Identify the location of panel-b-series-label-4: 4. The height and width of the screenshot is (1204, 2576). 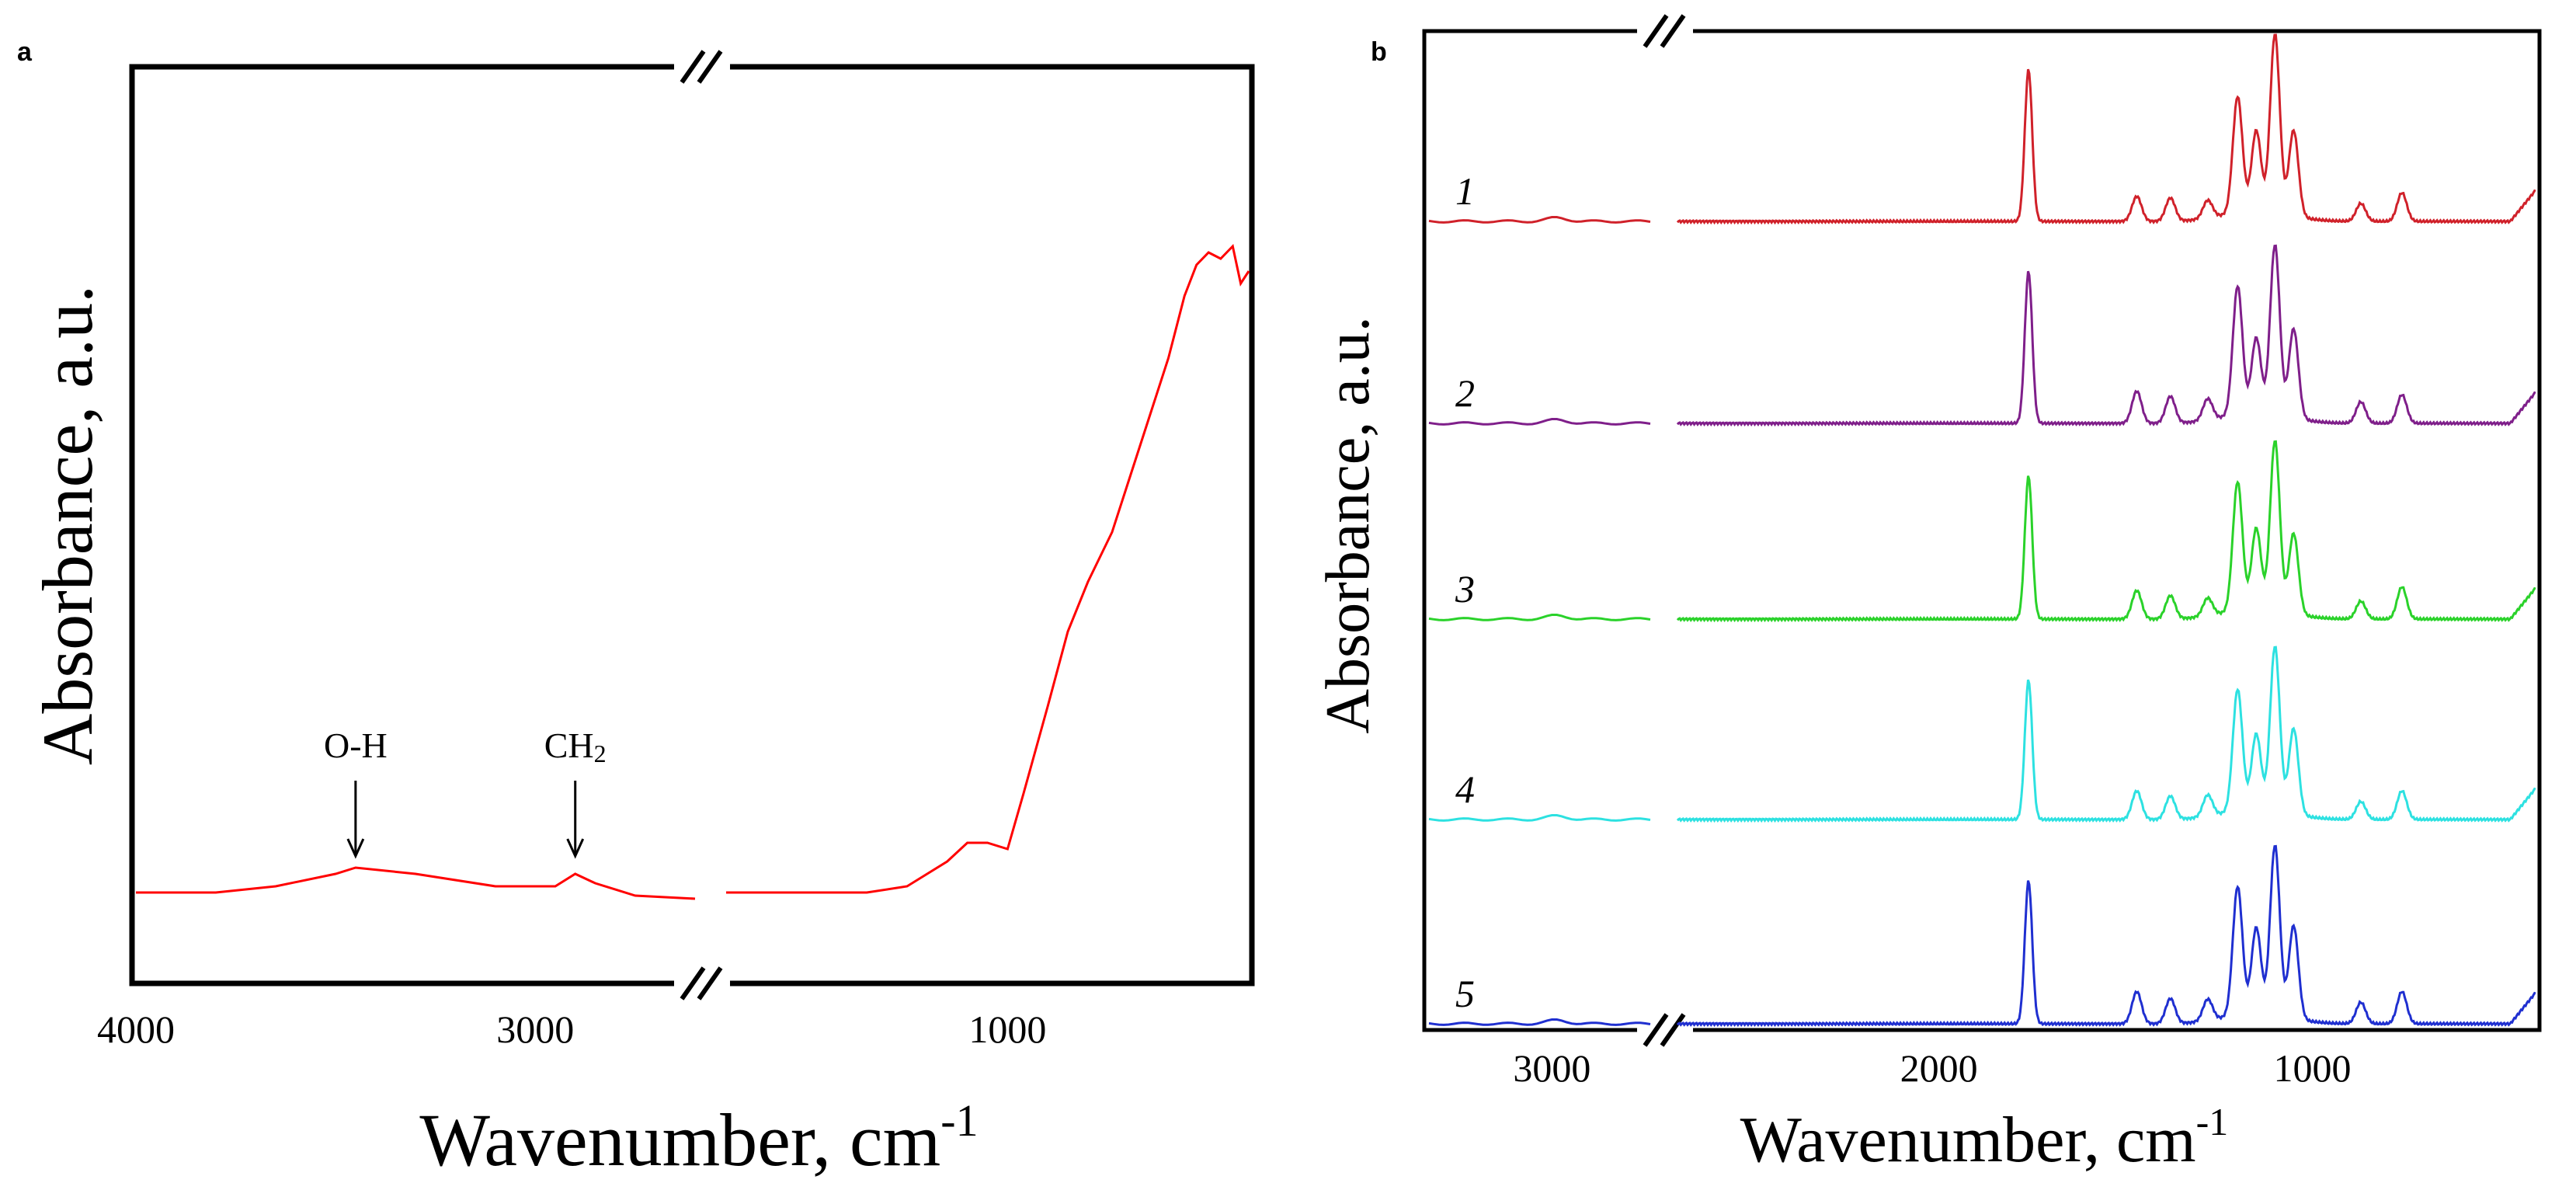
(1465, 789).